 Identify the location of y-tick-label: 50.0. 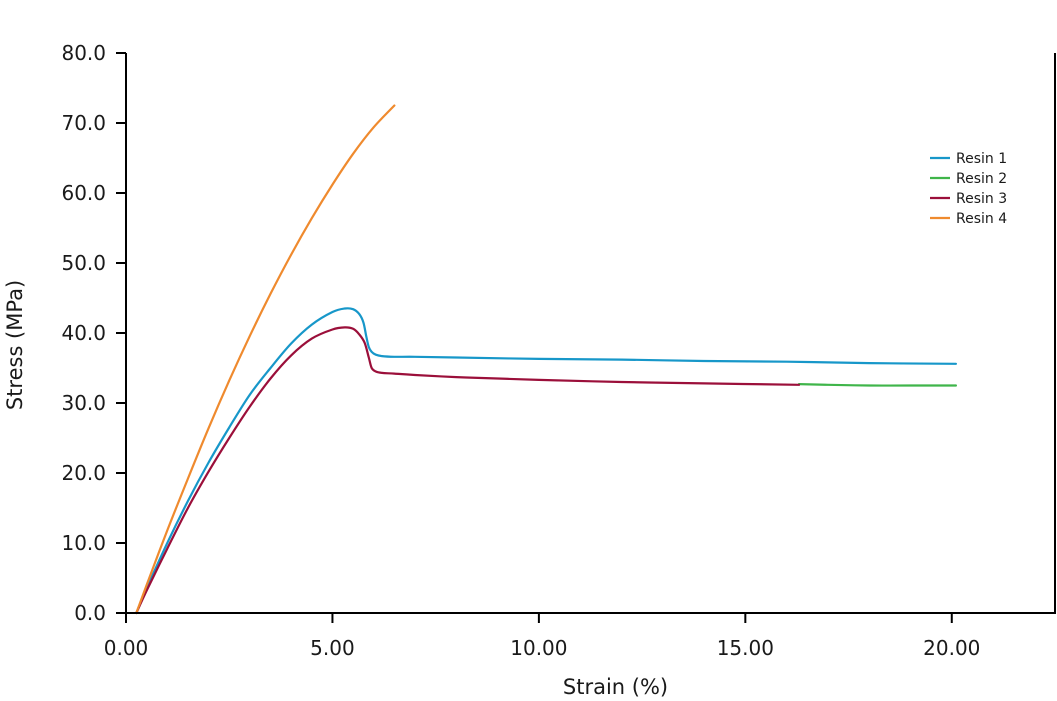
(83, 263).